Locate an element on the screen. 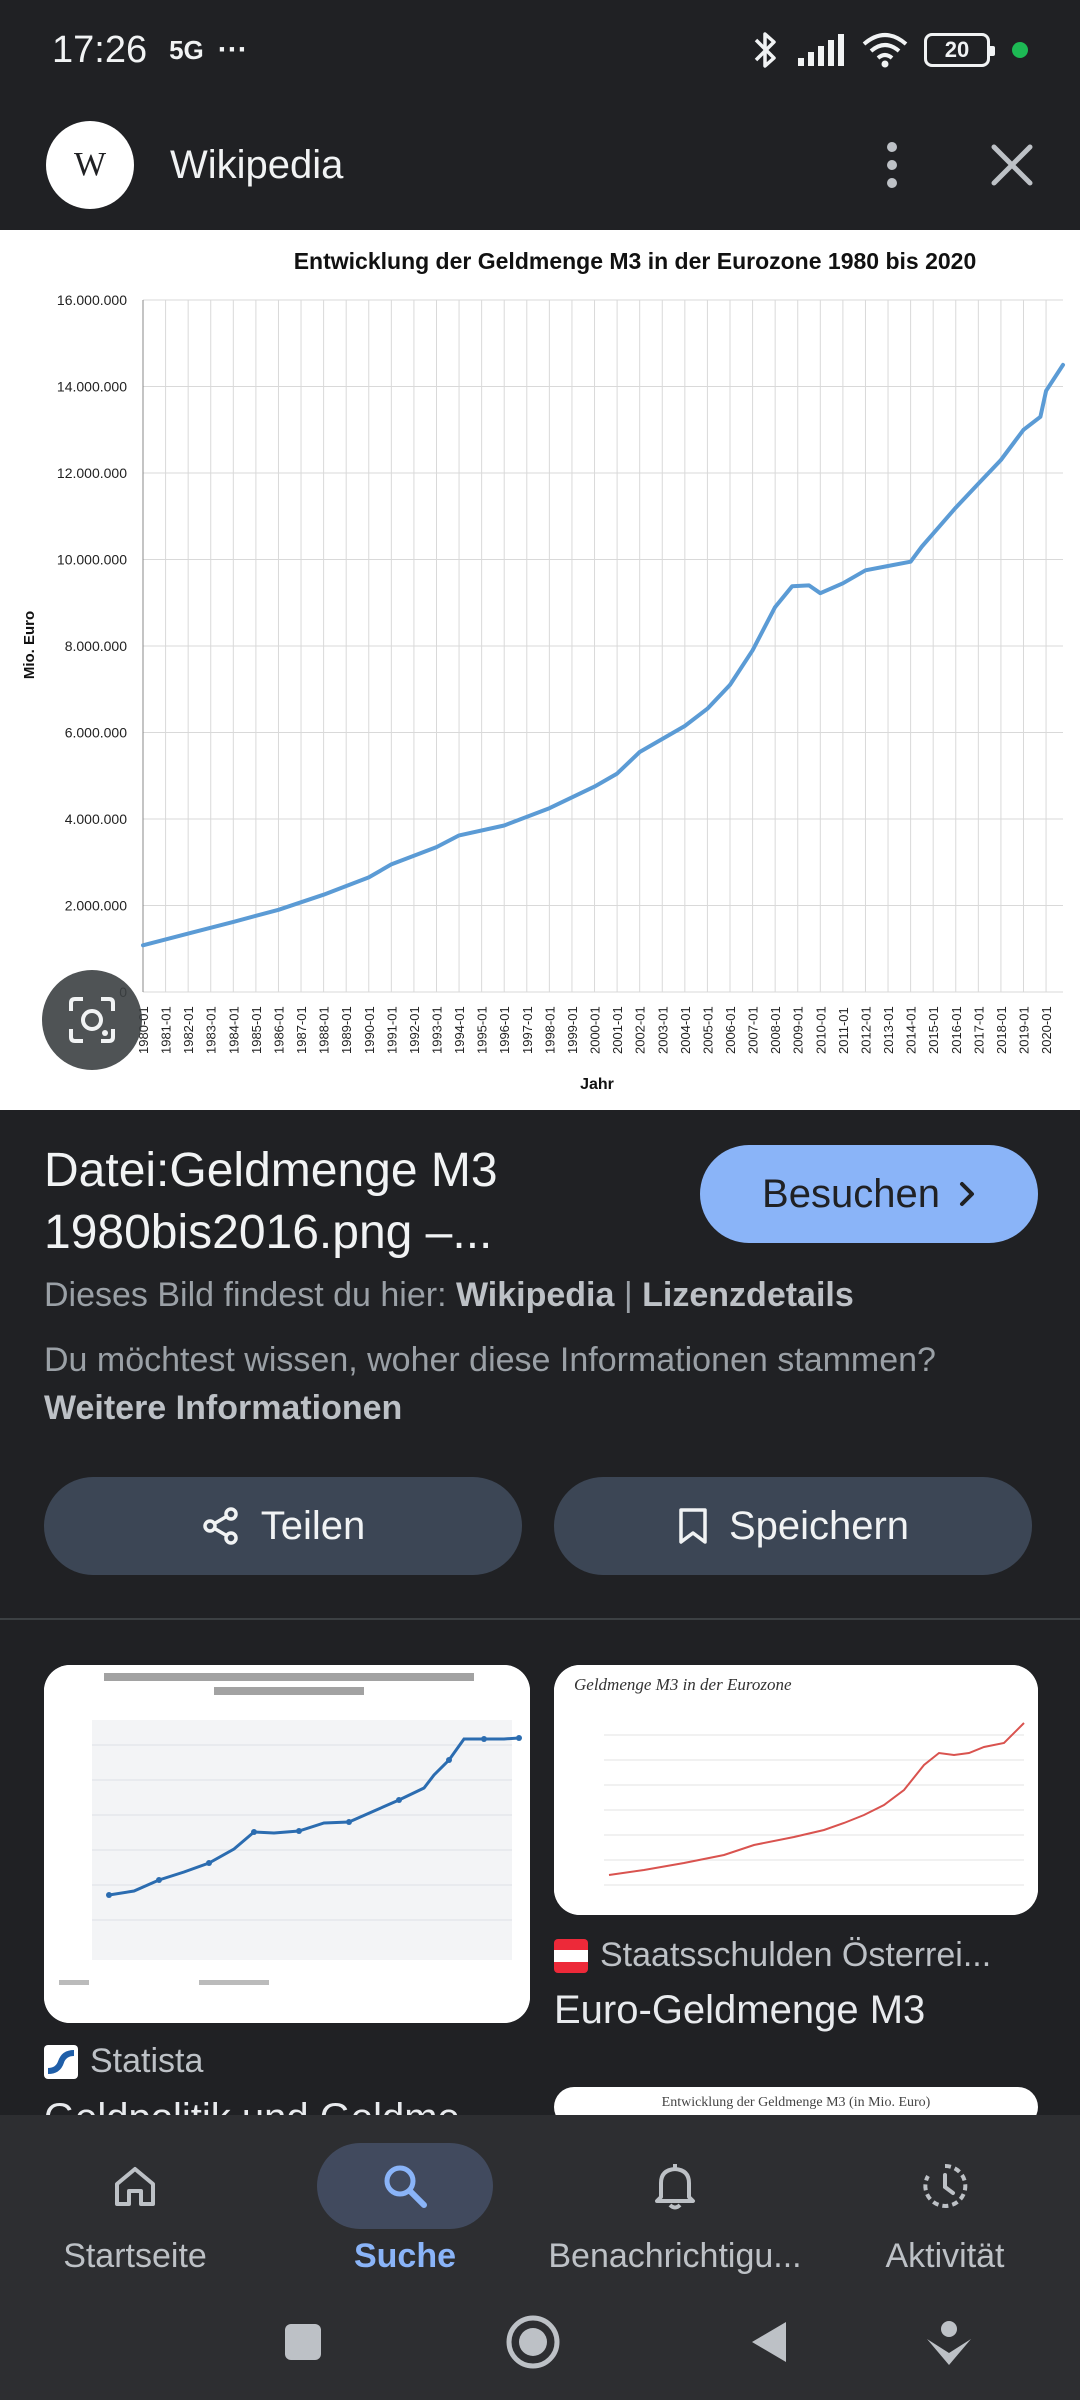 The height and width of the screenshot is (2400, 1080). wifi-icon is located at coordinates (885, 50).